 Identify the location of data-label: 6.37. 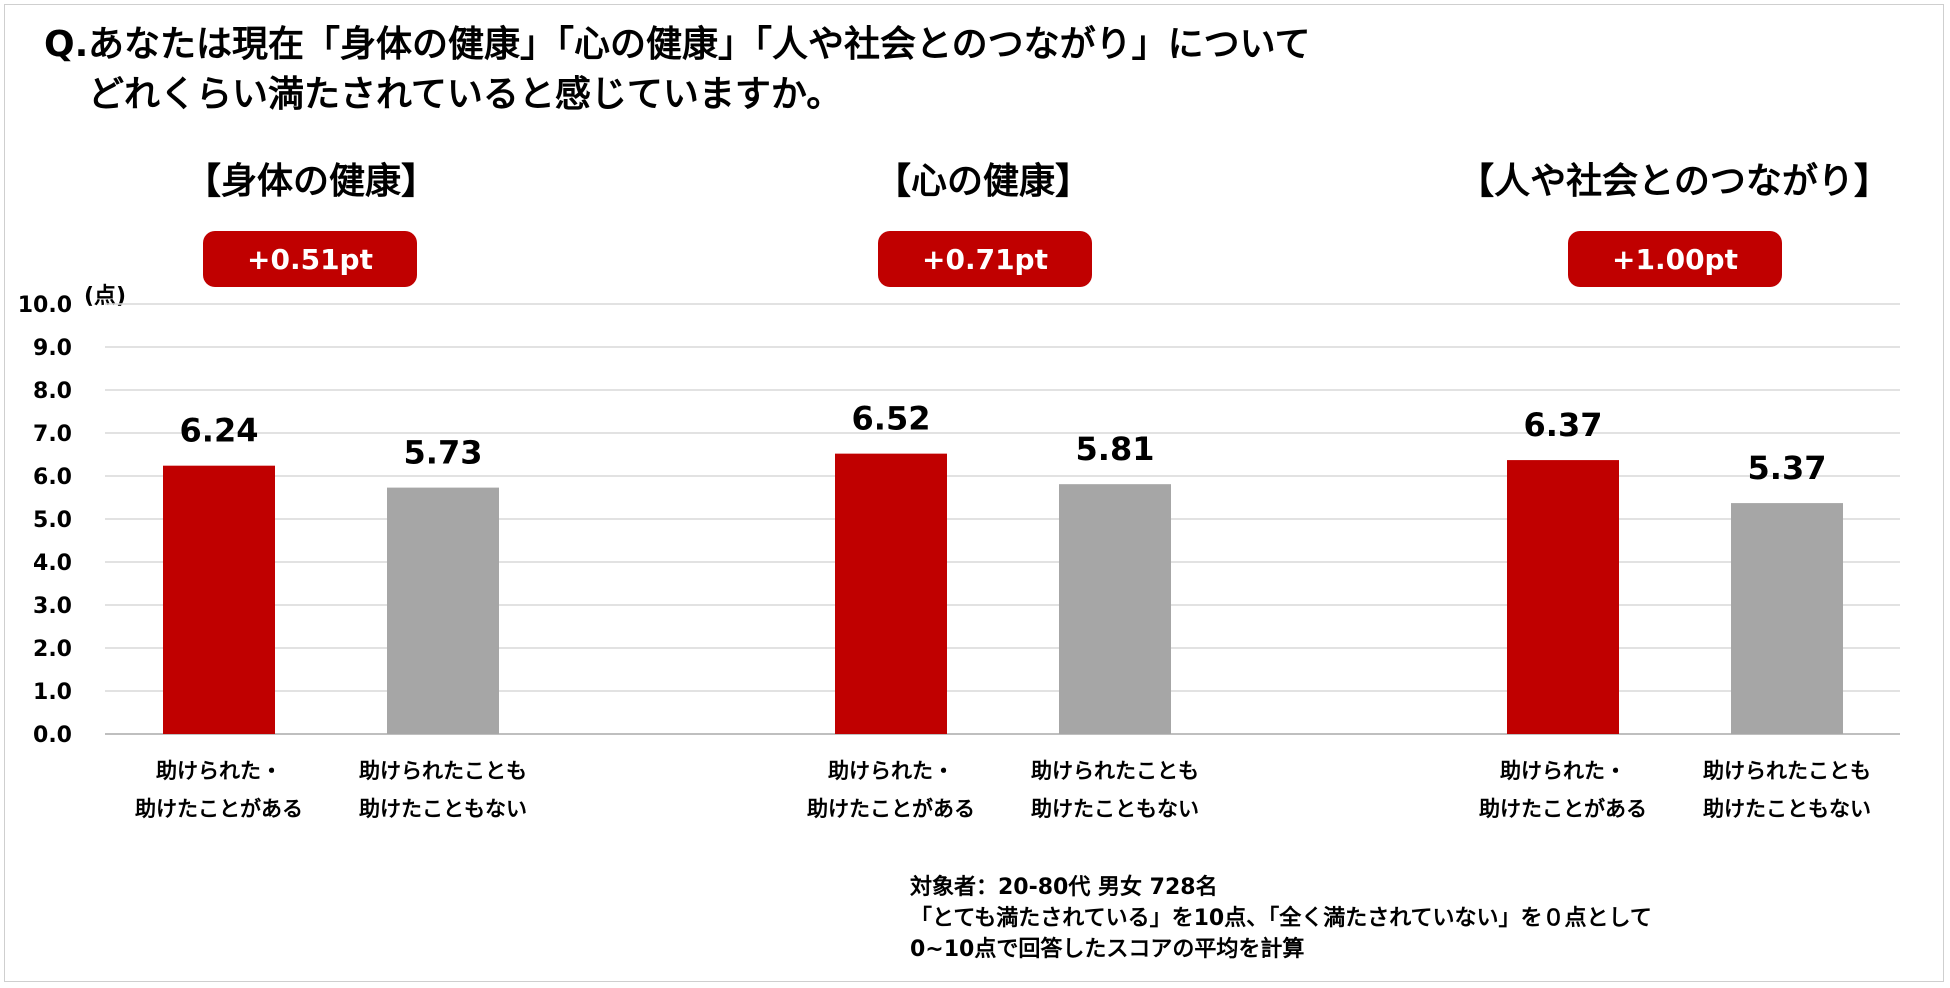
(1563, 425).